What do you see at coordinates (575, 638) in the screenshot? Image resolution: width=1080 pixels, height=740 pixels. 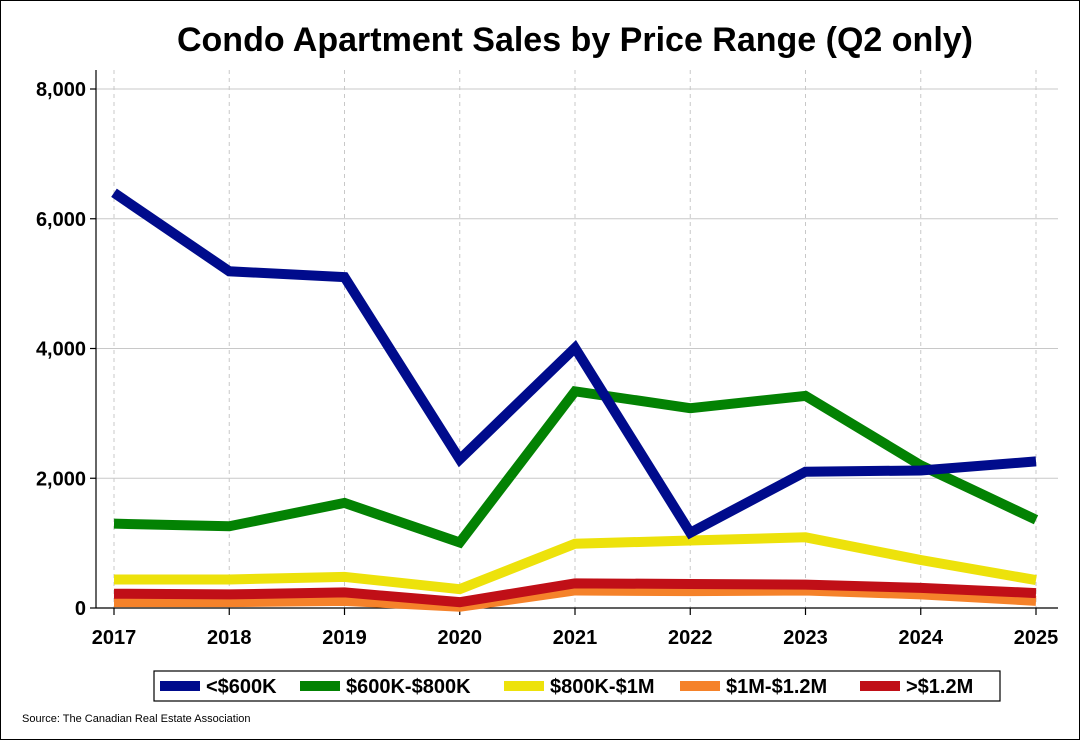 I see `x-tick-label: 2021` at bounding box center [575, 638].